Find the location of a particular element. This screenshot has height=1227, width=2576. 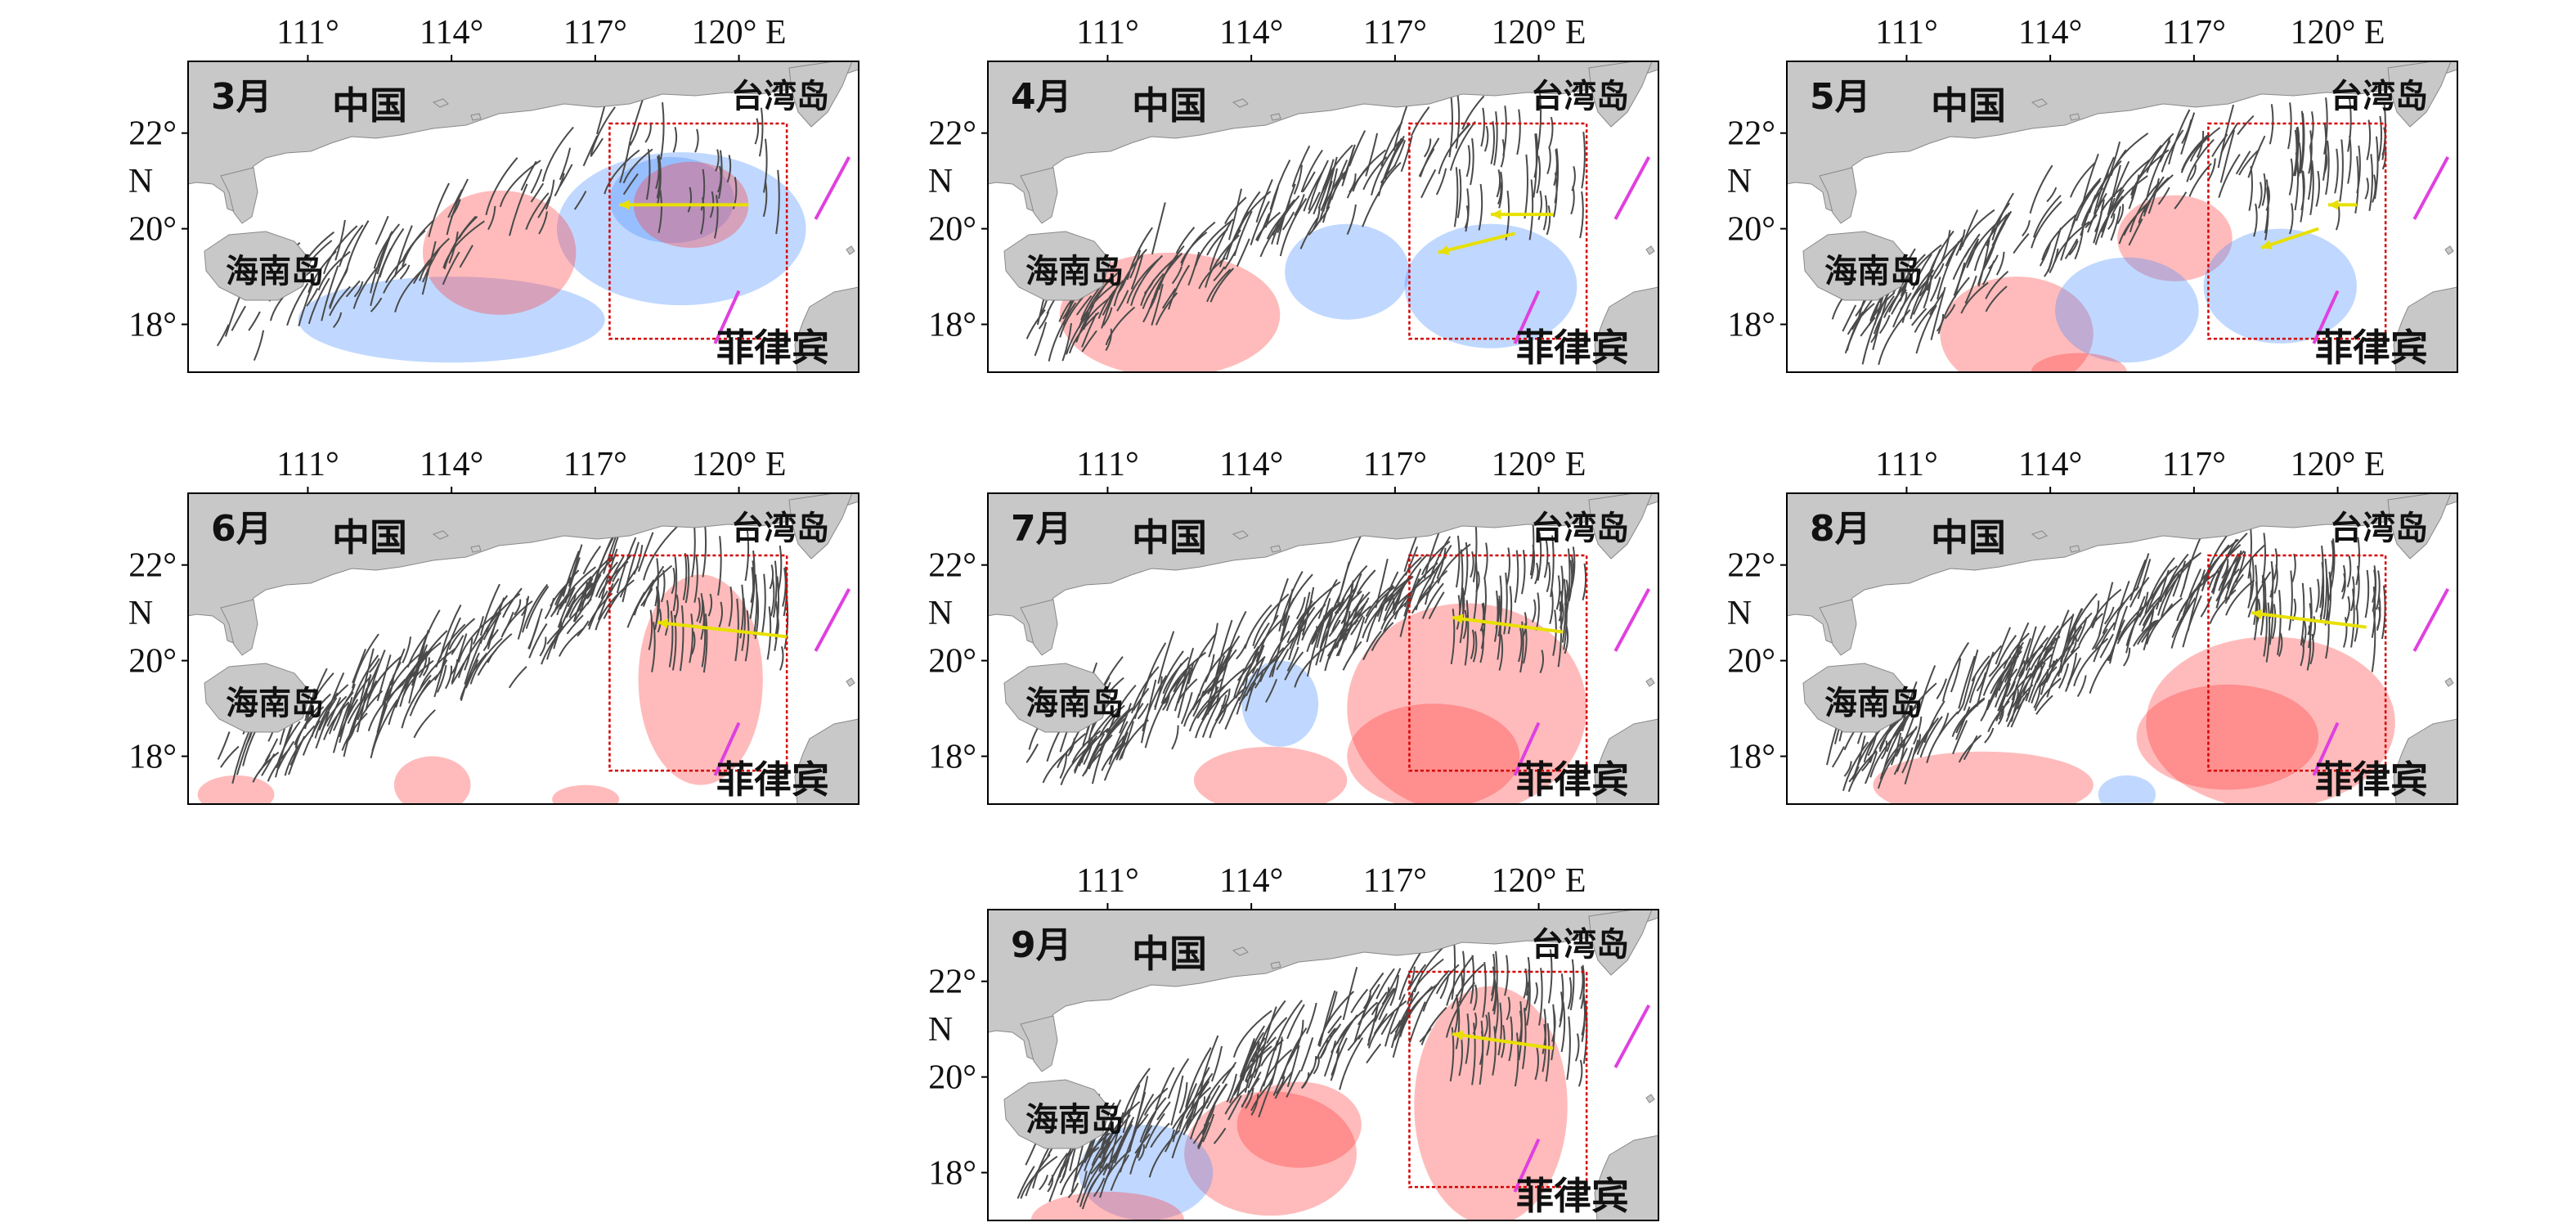

study-region-box is located at coordinates (1498, 663).